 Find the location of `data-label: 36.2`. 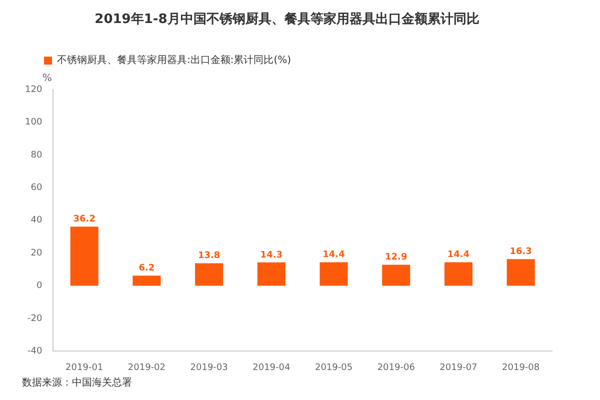

data-label: 36.2 is located at coordinates (84, 219).